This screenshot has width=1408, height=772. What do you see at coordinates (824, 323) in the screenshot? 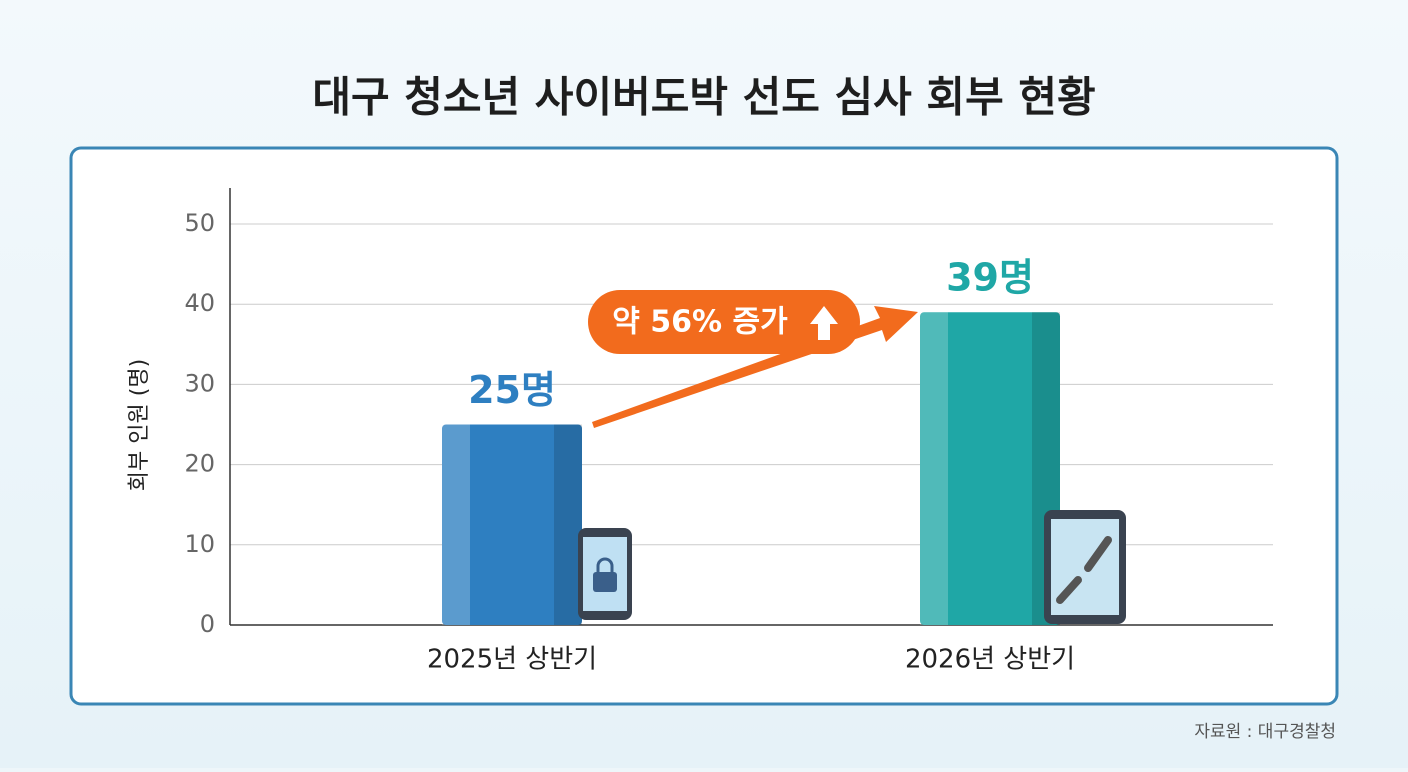
I see `up-icon` at bounding box center [824, 323].